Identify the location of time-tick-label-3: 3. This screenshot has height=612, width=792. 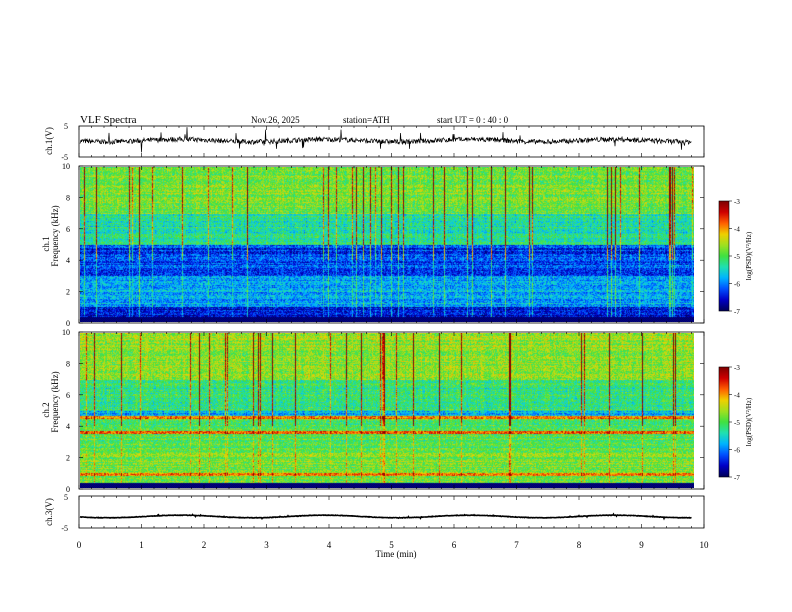
(266, 545).